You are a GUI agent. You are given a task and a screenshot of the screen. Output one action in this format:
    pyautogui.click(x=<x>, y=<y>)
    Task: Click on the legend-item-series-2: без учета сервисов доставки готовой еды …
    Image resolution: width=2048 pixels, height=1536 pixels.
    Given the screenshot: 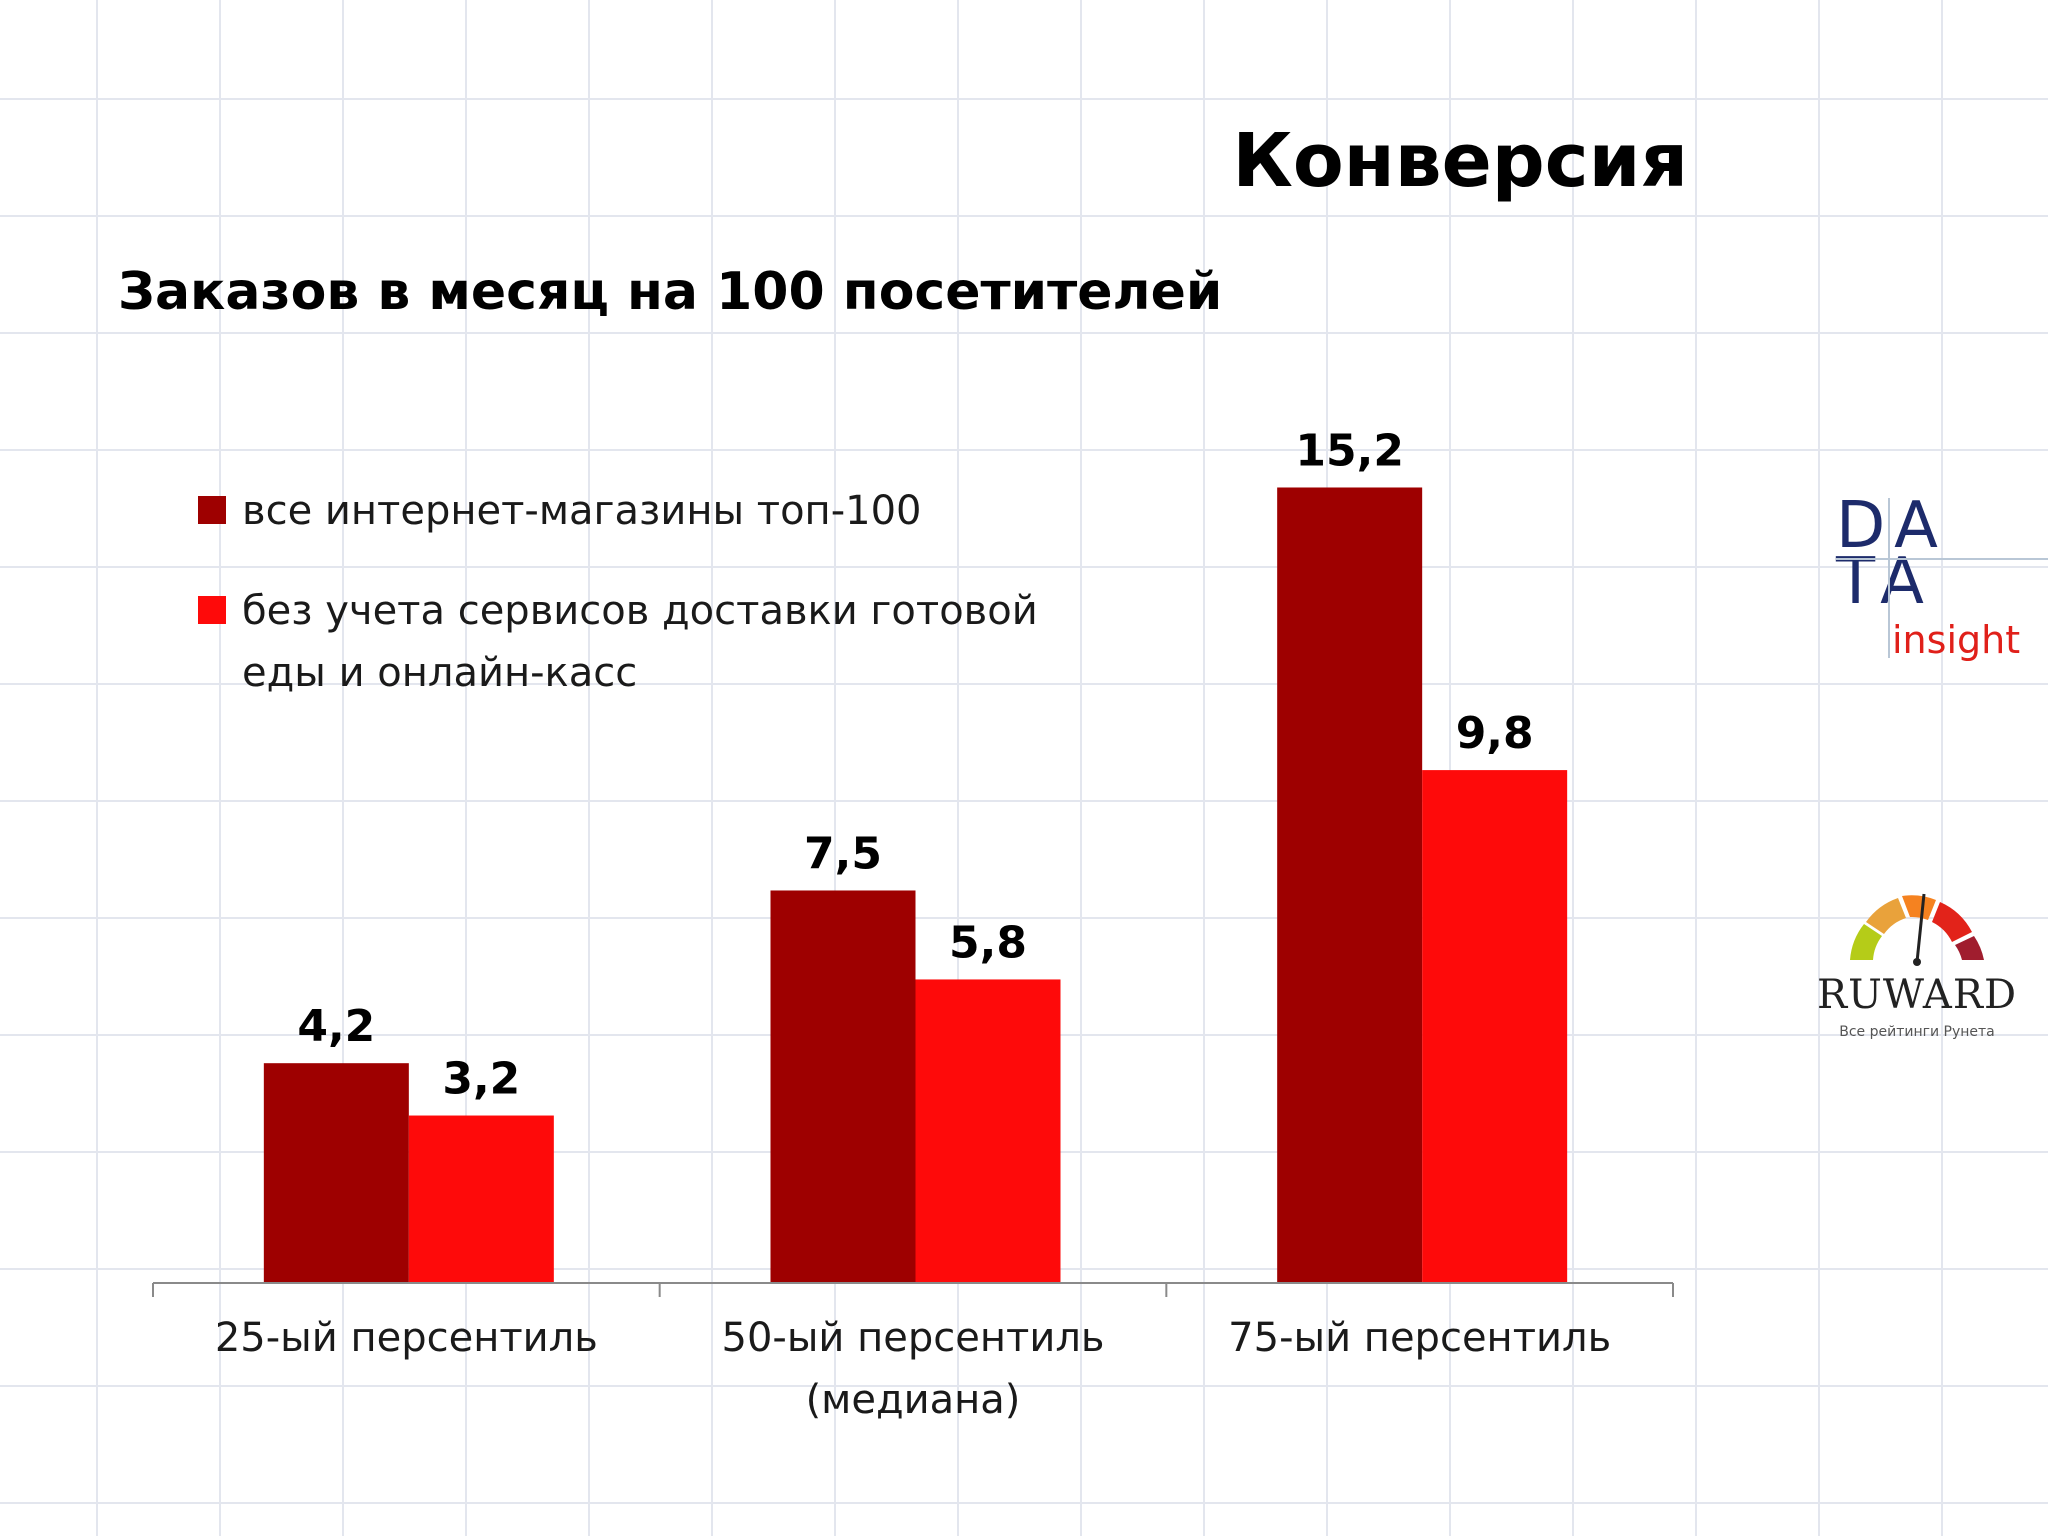 What is the action you would take?
    pyautogui.click(x=648, y=642)
    